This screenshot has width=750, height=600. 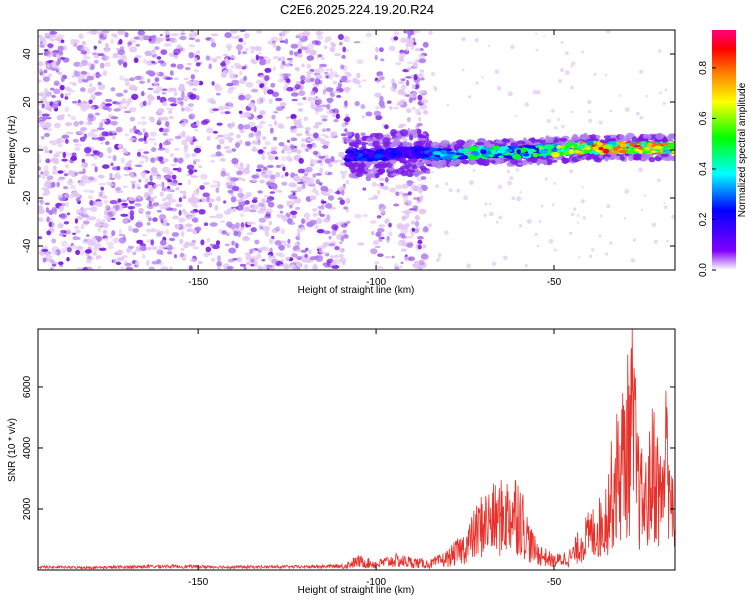 What do you see at coordinates (27, 102) in the screenshot?
I see `y-tick-label: 20` at bounding box center [27, 102].